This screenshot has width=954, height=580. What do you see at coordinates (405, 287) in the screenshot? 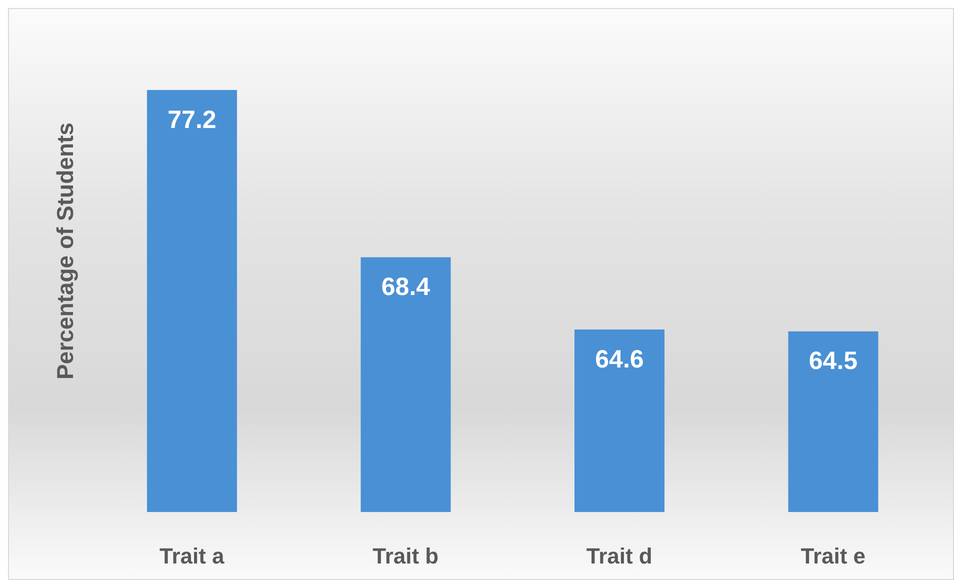
I see `data-label: 68.4` at bounding box center [405, 287].